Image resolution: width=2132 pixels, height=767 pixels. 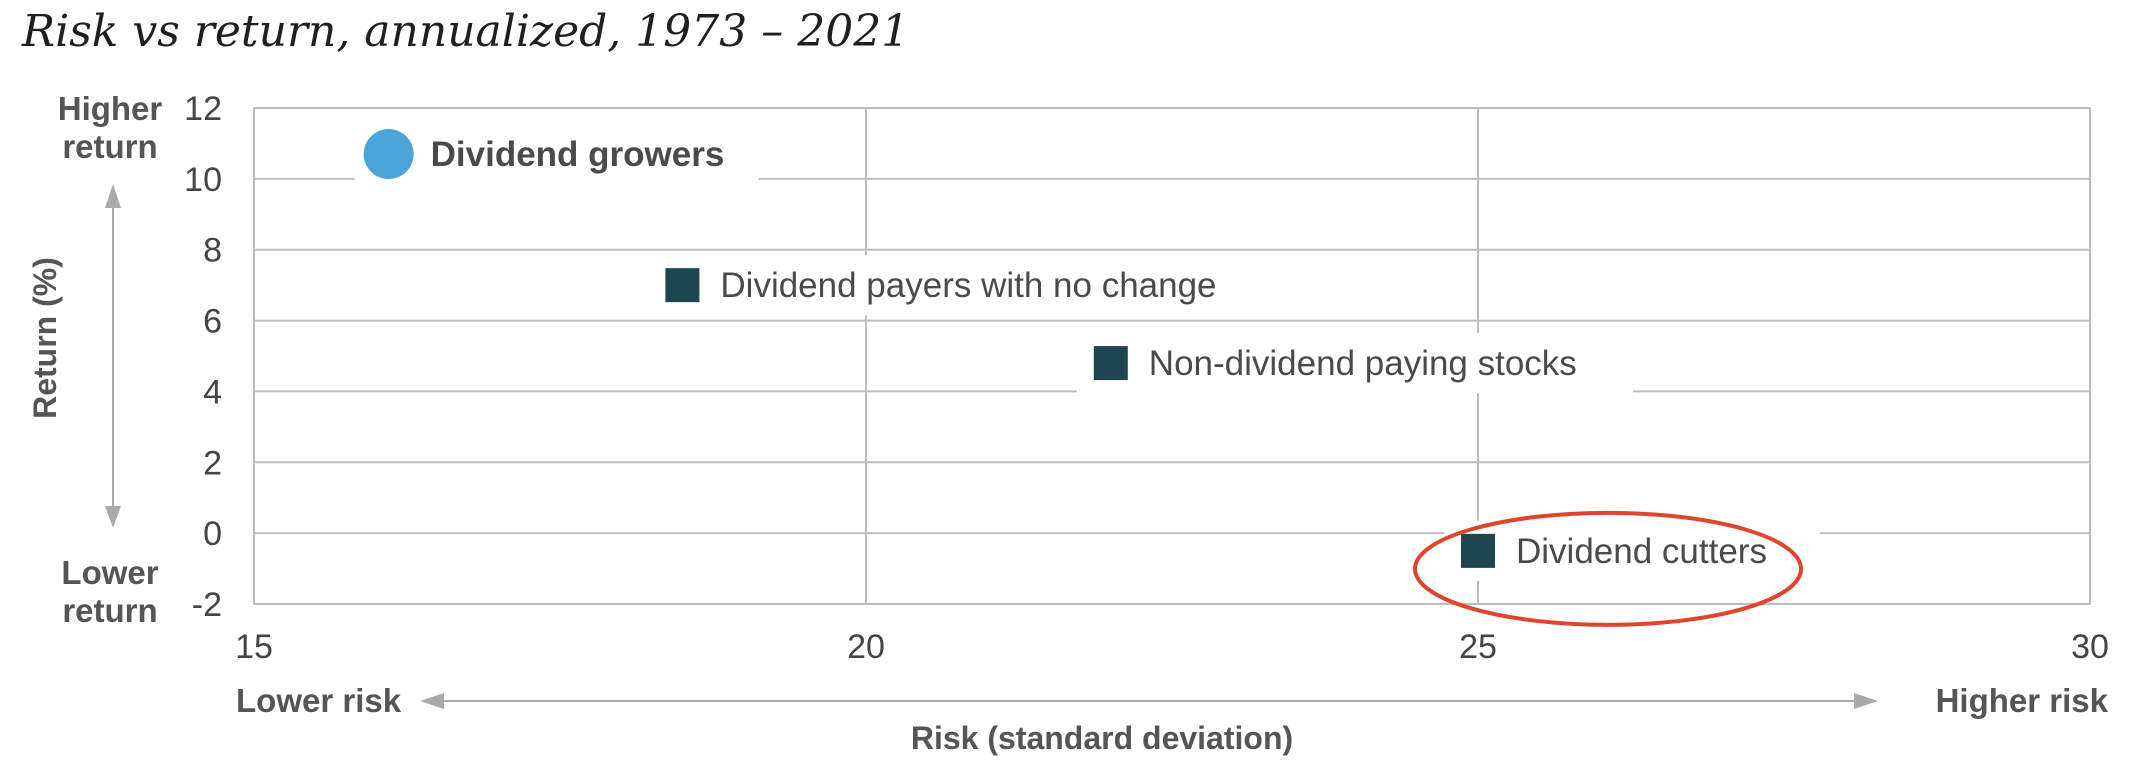 What do you see at coordinates (388, 154) in the screenshot?
I see `point-dividend-growers` at bounding box center [388, 154].